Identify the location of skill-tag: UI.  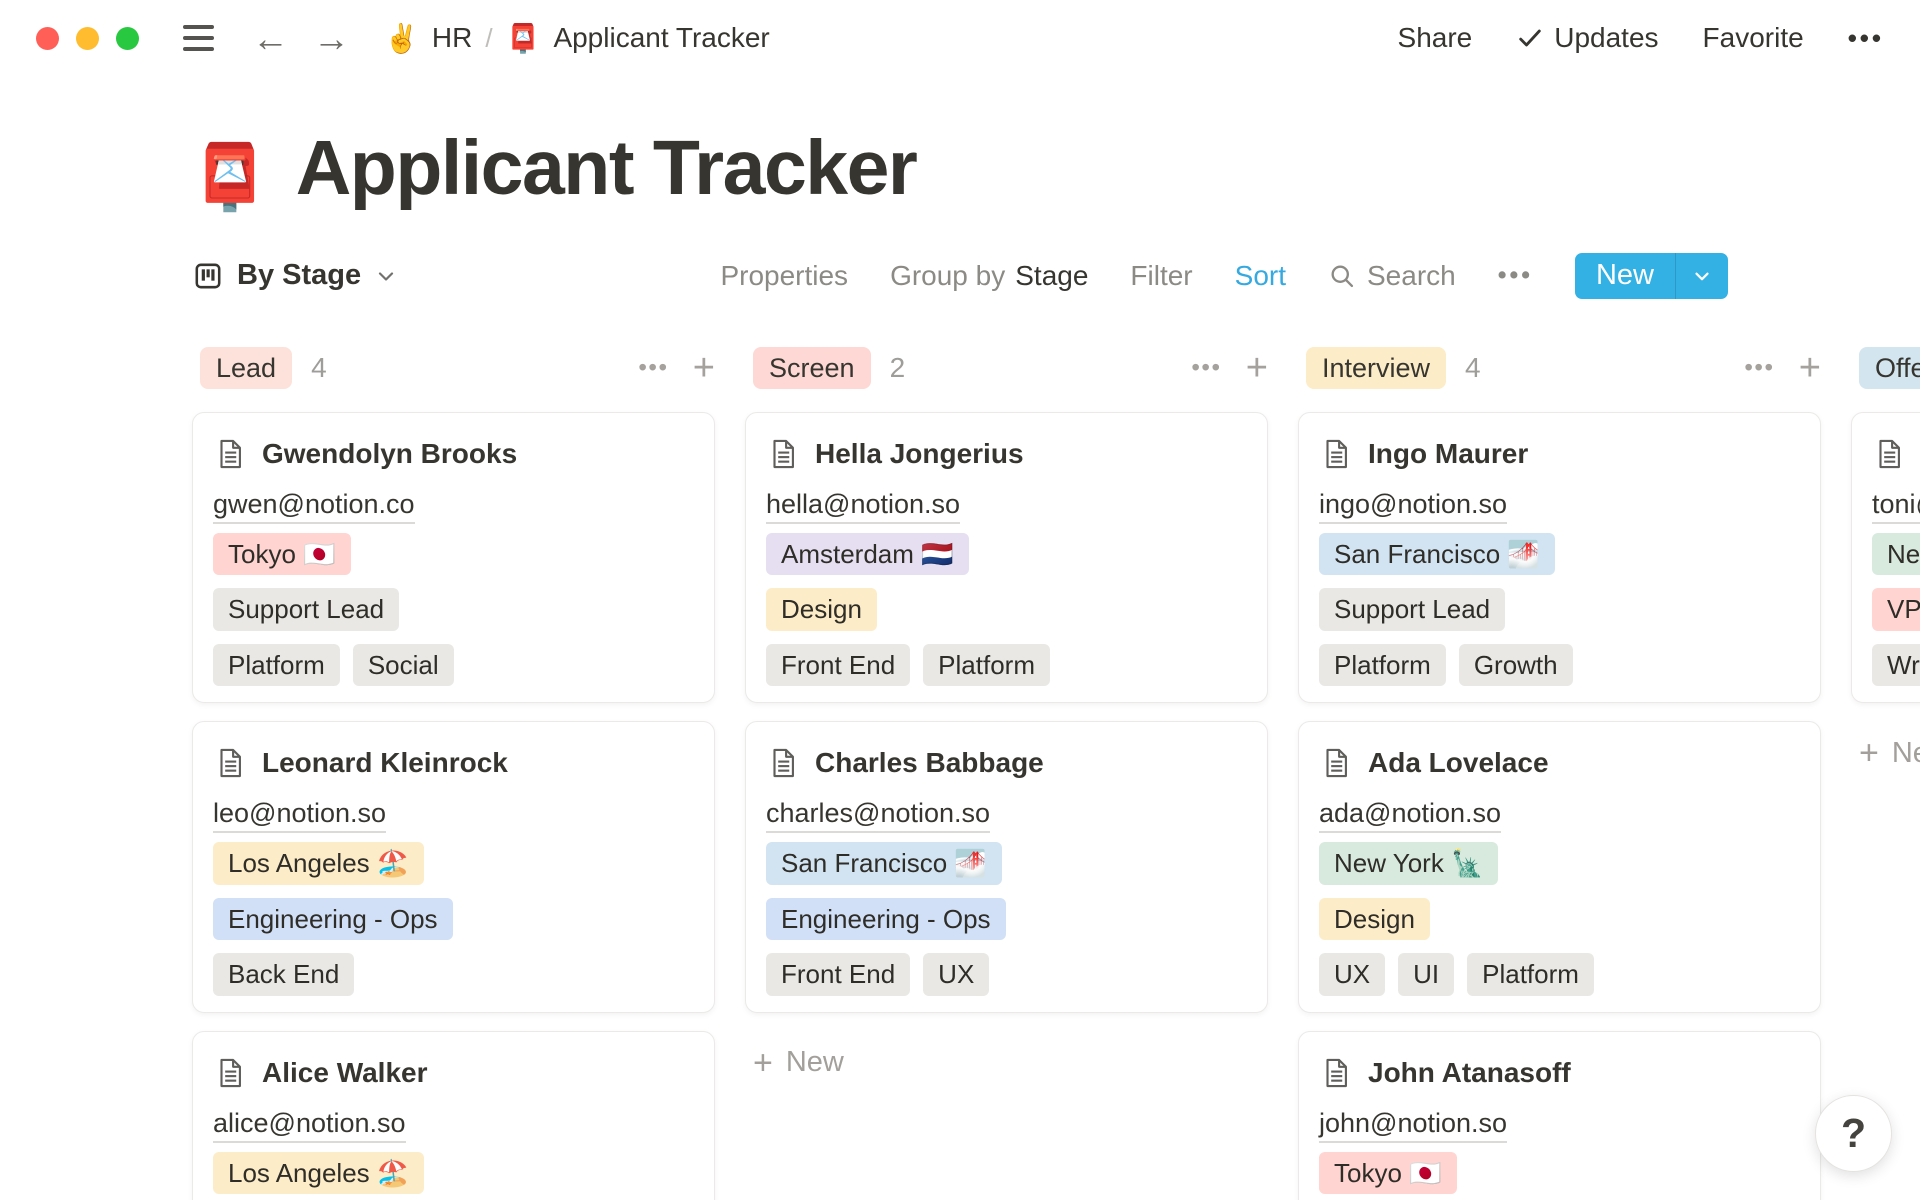
(1426, 974).